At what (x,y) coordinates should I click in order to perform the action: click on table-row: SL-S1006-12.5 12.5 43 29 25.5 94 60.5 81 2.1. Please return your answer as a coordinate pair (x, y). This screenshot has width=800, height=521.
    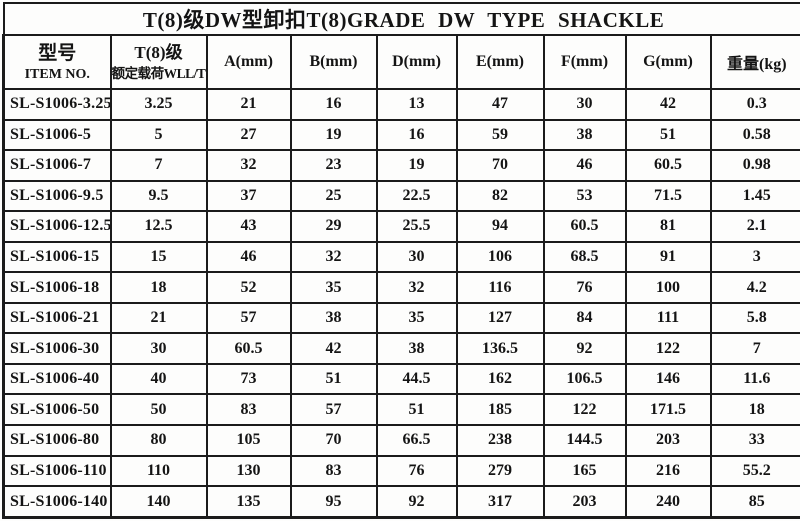
    Looking at the image, I should click on (401, 226).